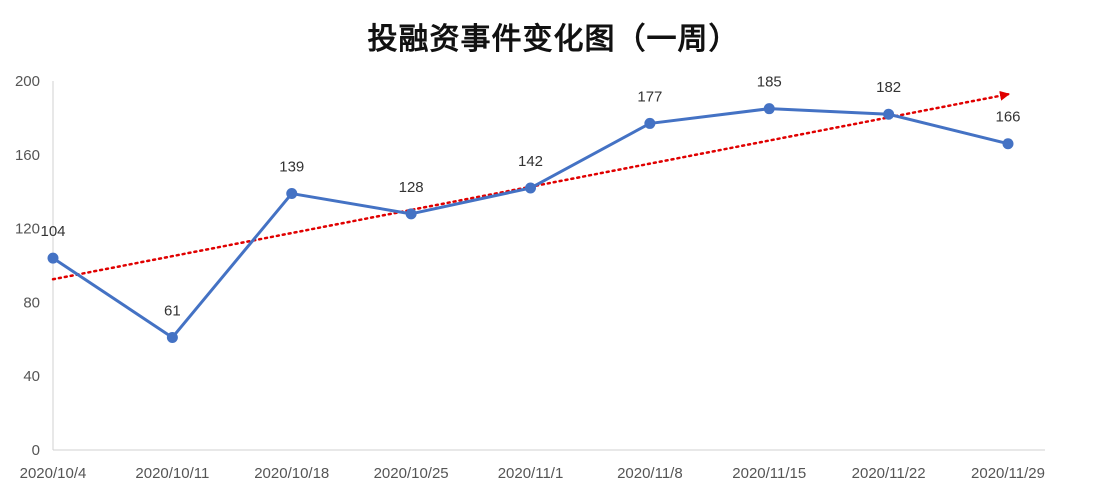 The height and width of the screenshot is (496, 1107). Describe the element at coordinates (172, 310) in the screenshot. I see `data-label: 61` at that location.